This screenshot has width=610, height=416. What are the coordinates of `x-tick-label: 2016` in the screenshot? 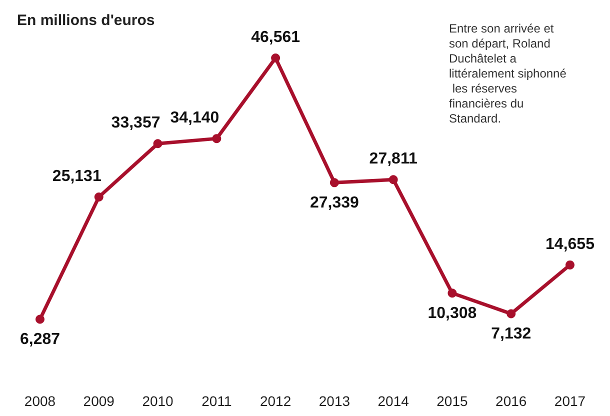 It's located at (511, 401).